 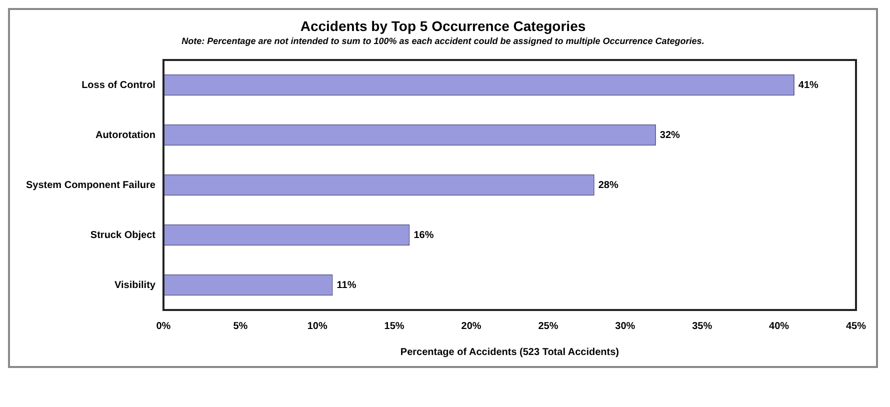 I want to click on x-tick-label: 45%, so click(x=856, y=326).